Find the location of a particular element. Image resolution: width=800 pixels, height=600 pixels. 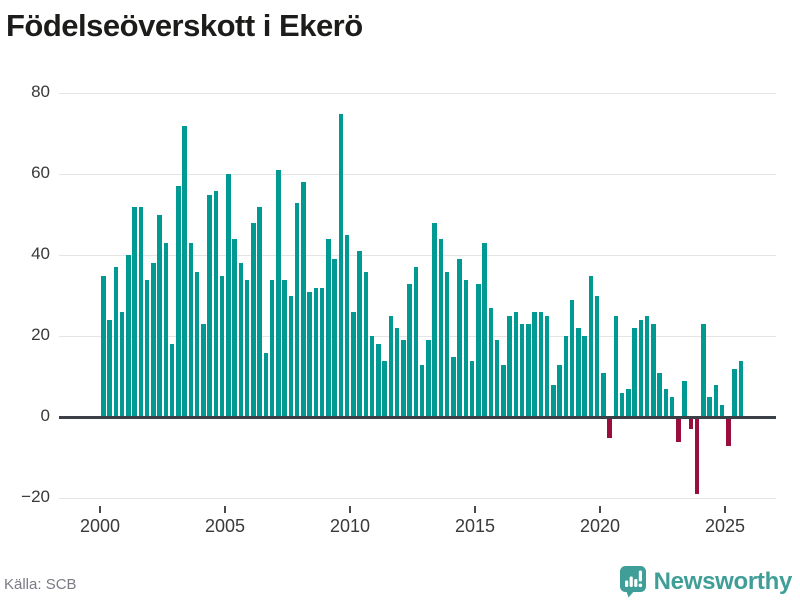

bar-2002-q1 is located at coordinates (153, 340).